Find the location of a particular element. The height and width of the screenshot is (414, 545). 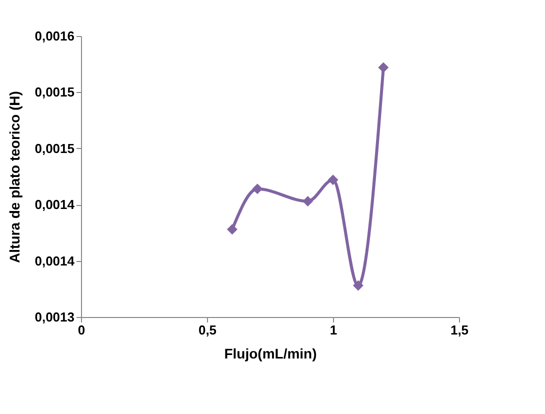

x-tick-label: 1,5 is located at coordinates (459, 330).